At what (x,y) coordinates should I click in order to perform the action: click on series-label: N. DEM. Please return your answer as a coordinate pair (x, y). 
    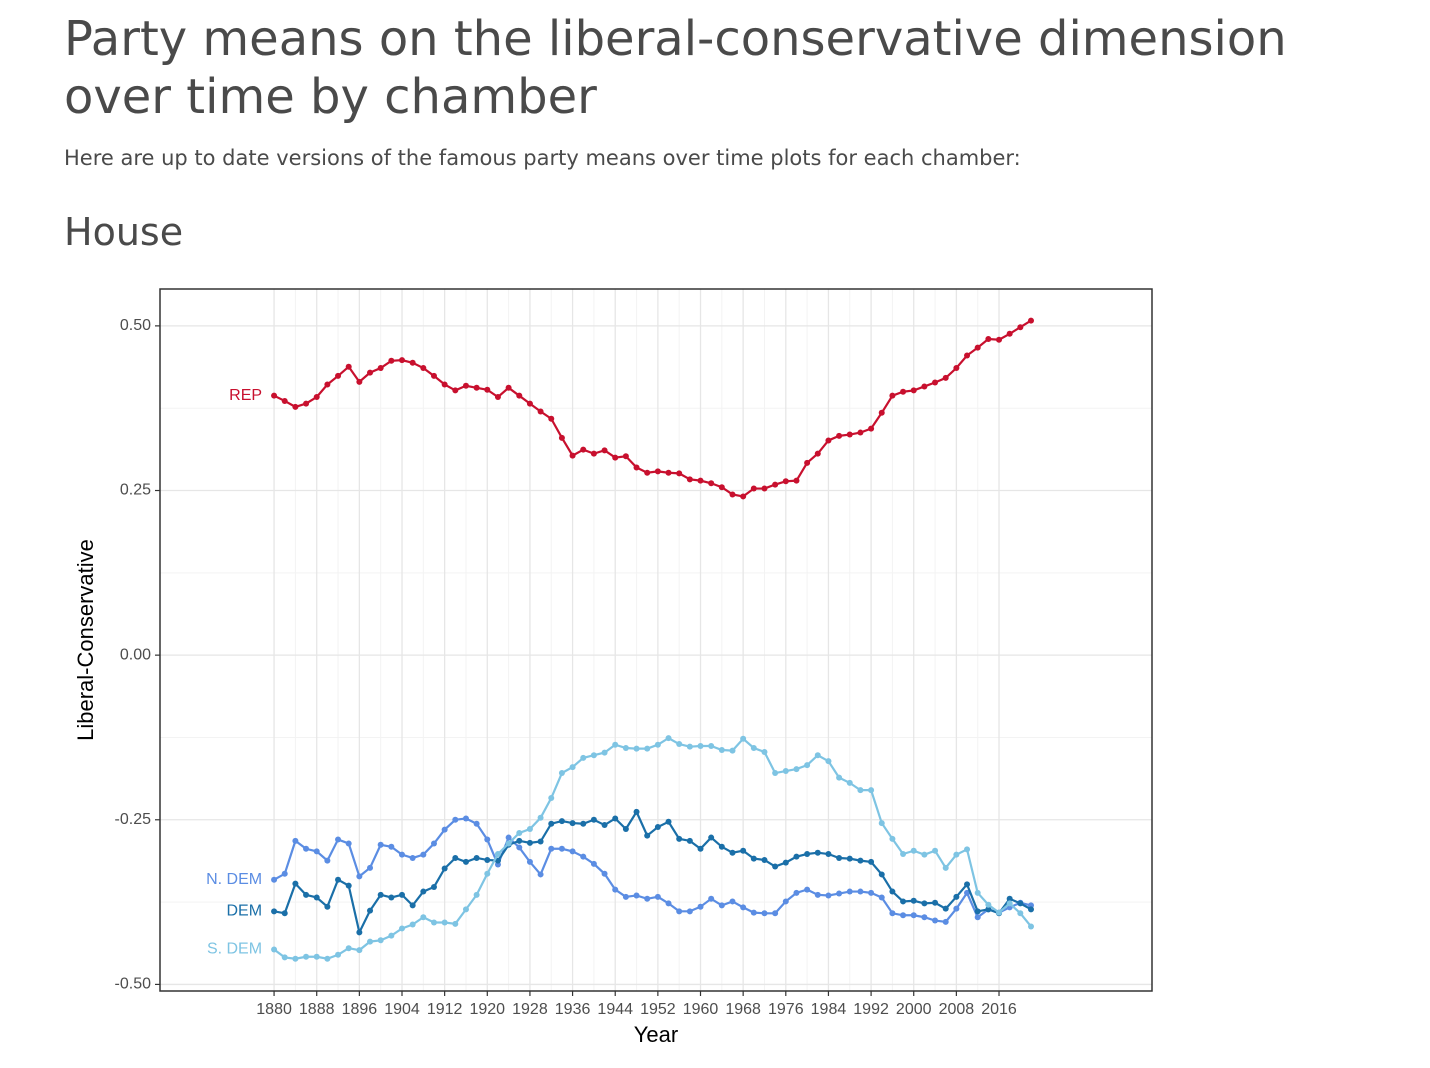
    Looking at the image, I should click on (234, 879).